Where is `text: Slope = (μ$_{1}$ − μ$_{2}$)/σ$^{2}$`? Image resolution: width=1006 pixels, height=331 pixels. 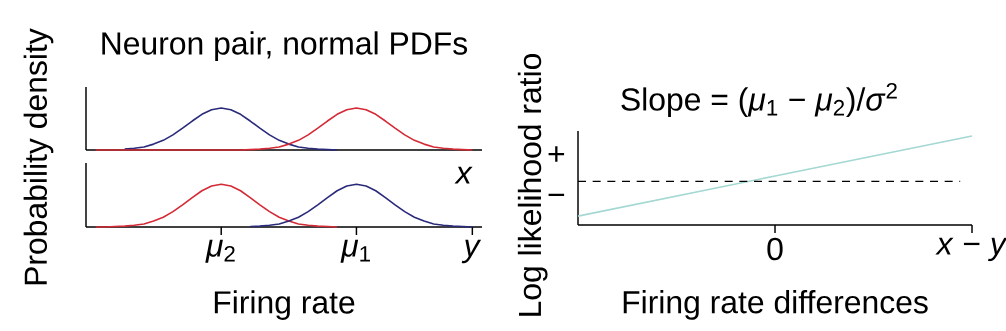
text: Slope = (μ$_{1}$ − μ$_{2}$)/σ$^{2}$ is located at coordinates (759, 100).